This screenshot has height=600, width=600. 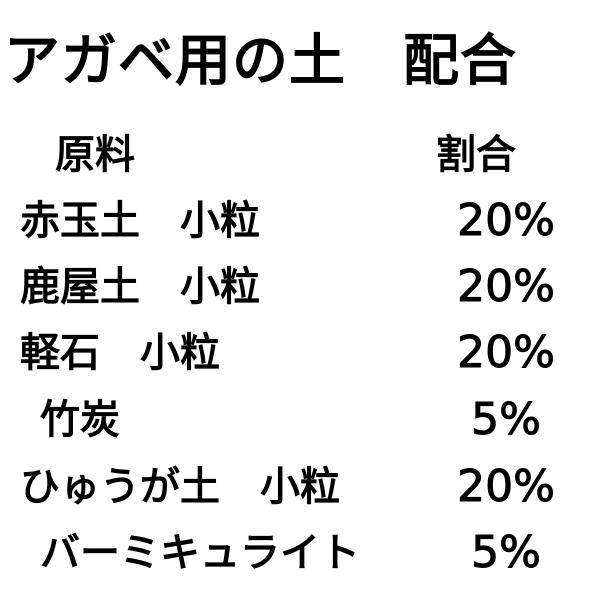 What do you see at coordinates (476, 155) in the screenshot?
I see `header-ratio: 割合` at bounding box center [476, 155].